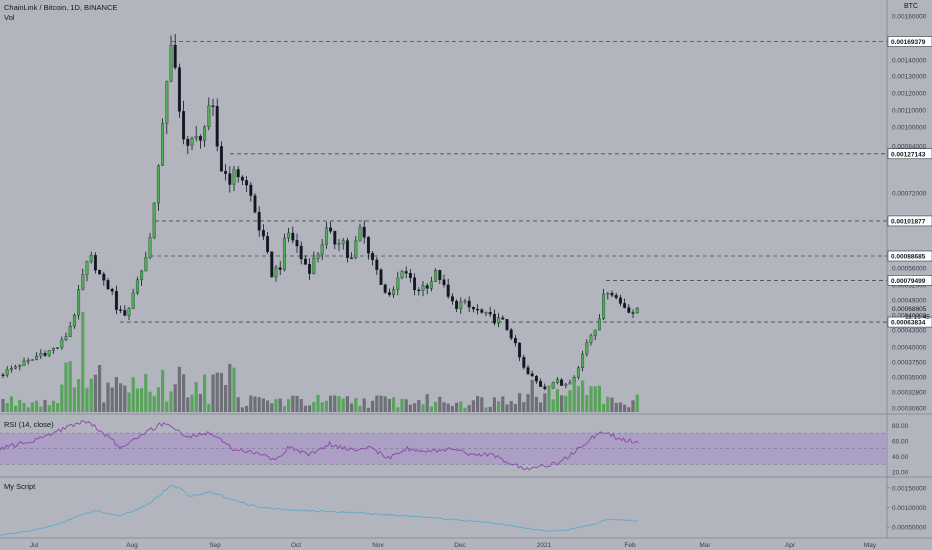 The width and height of the screenshot is (932, 550). Describe the element at coordinates (908, 221) in the screenshot. I see `level-label: 0.00101877` at that location.